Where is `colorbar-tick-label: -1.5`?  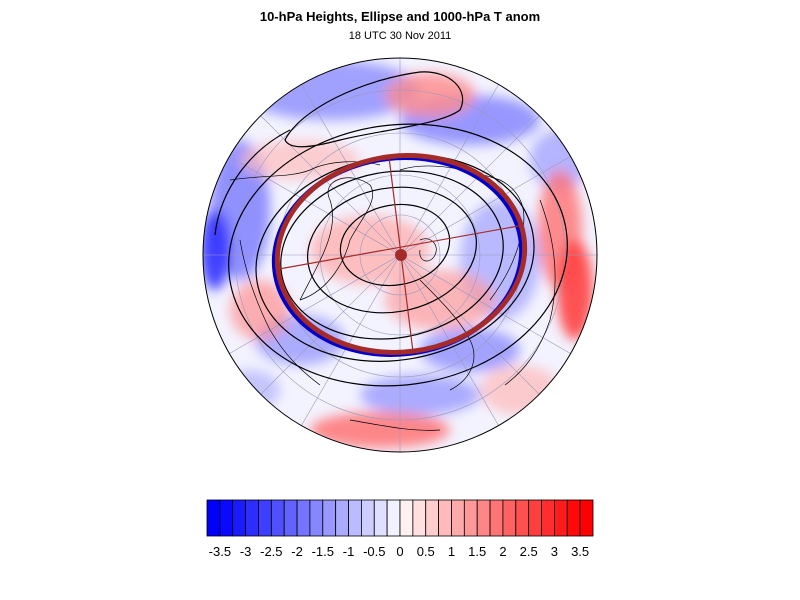 colorbar-tick-label: -1.5 is located at coordinates (323, 551).